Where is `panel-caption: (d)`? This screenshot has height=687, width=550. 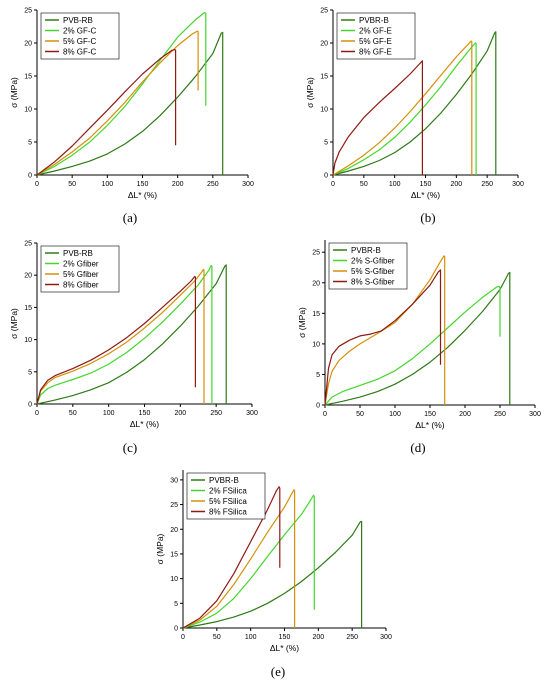
panel-caption: (d) is located at coordinates (417, 447).